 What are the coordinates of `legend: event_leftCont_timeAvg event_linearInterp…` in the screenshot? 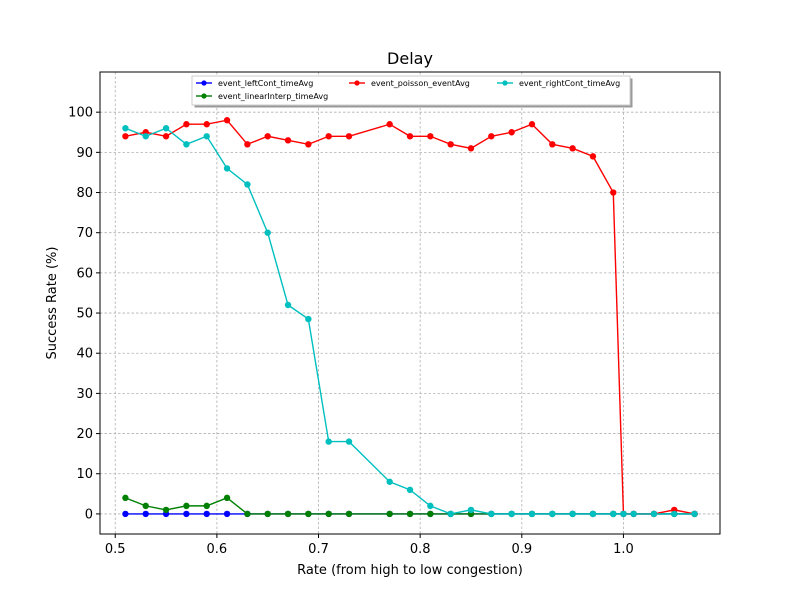 It's located at (412, 91).